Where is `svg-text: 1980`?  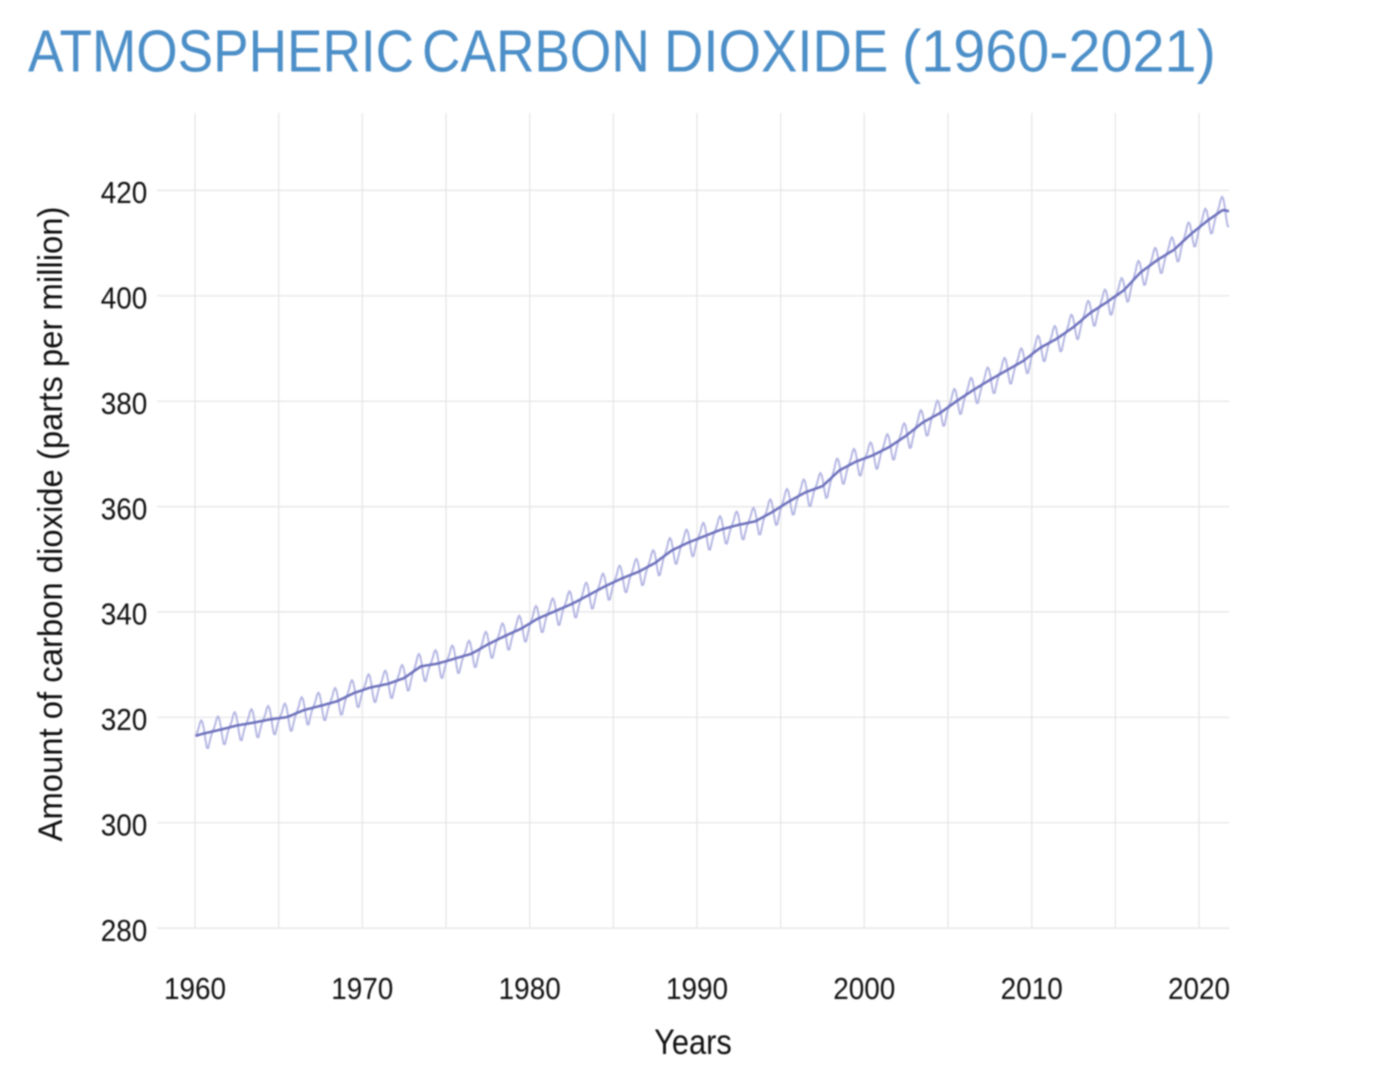
svg-text: 1980 is located at coordinates (530, 989).